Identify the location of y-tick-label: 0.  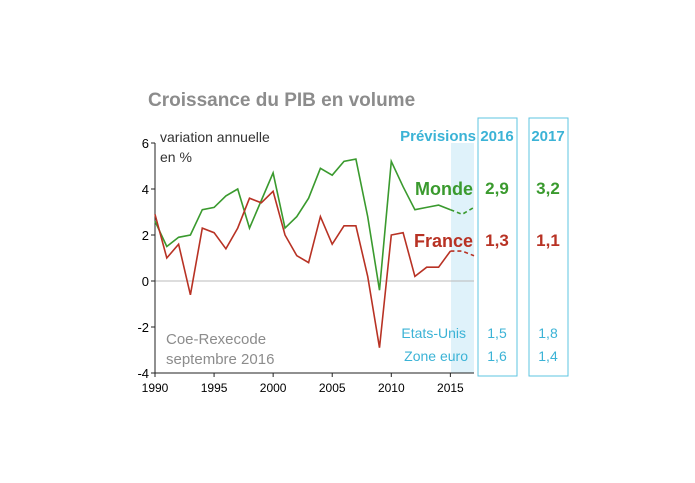
(145, 281).